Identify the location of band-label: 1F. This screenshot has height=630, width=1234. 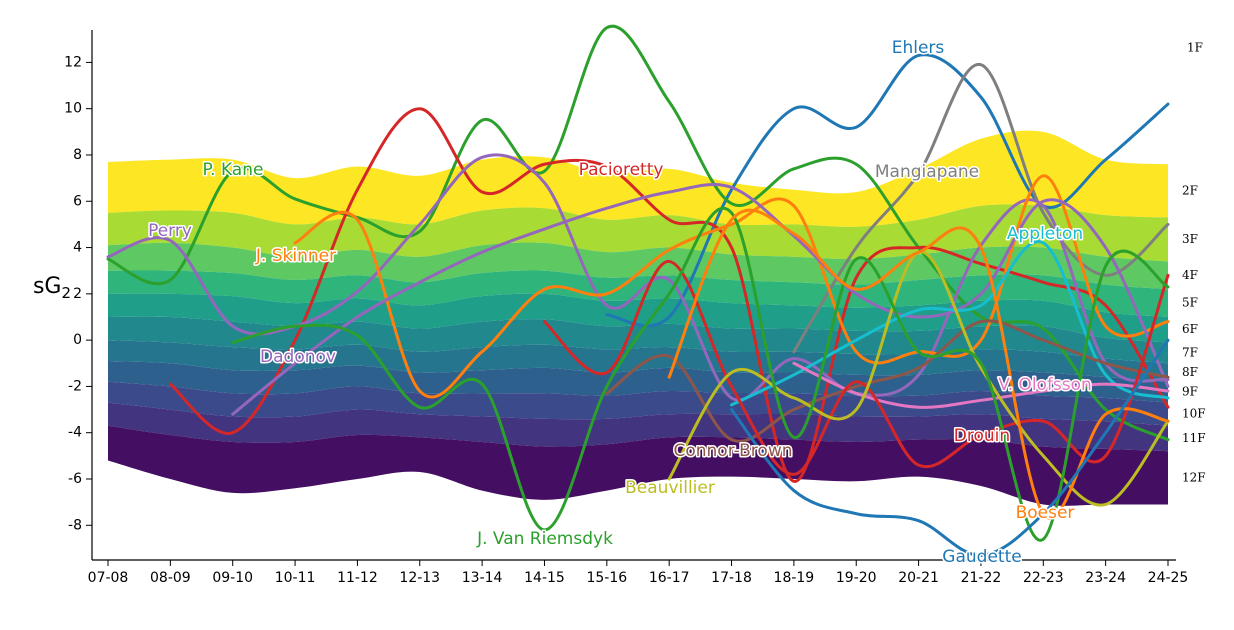
(1195, 48).